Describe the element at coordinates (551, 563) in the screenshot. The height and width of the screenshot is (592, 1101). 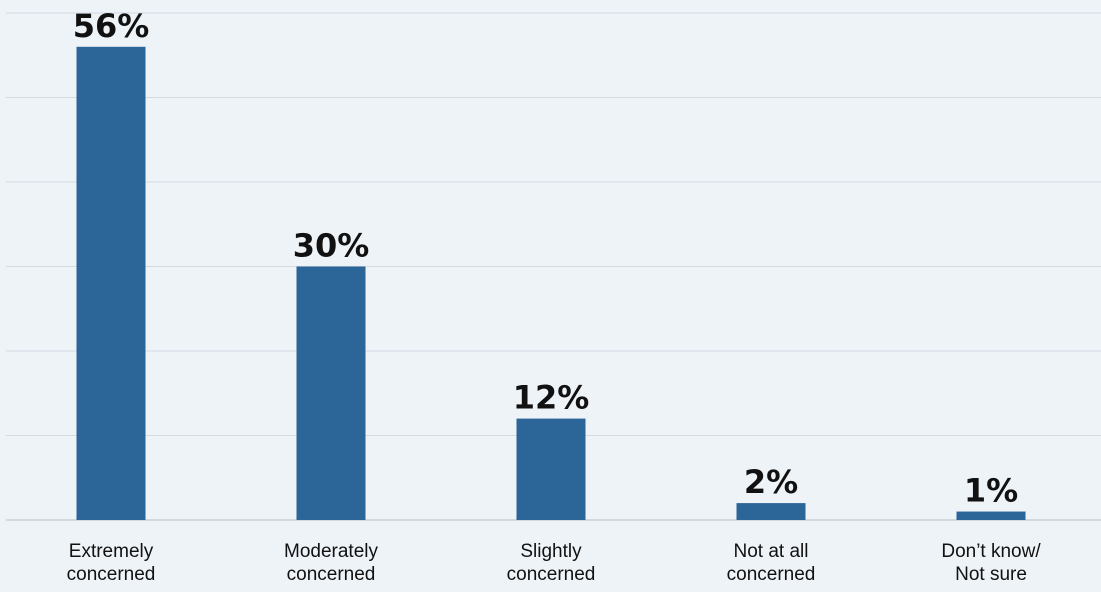
I see `category-tick-label: Slightly concerned` at that location.